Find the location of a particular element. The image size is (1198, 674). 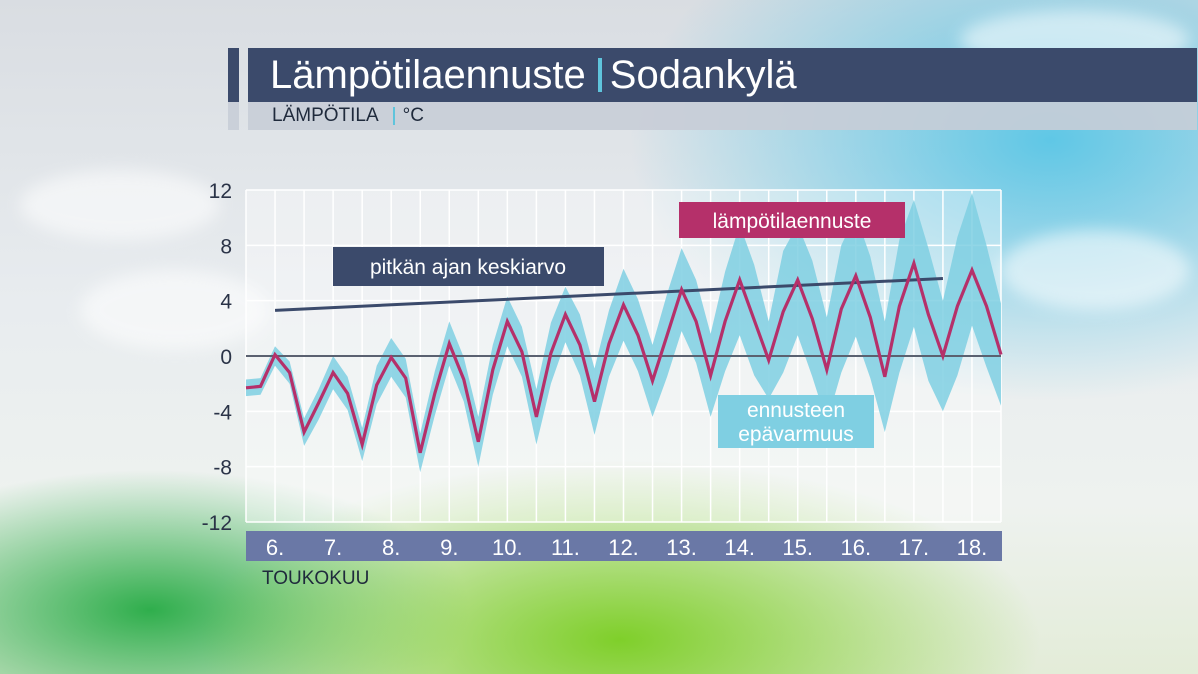

y-tick-label: -4 is located at coordinates (222, 412).